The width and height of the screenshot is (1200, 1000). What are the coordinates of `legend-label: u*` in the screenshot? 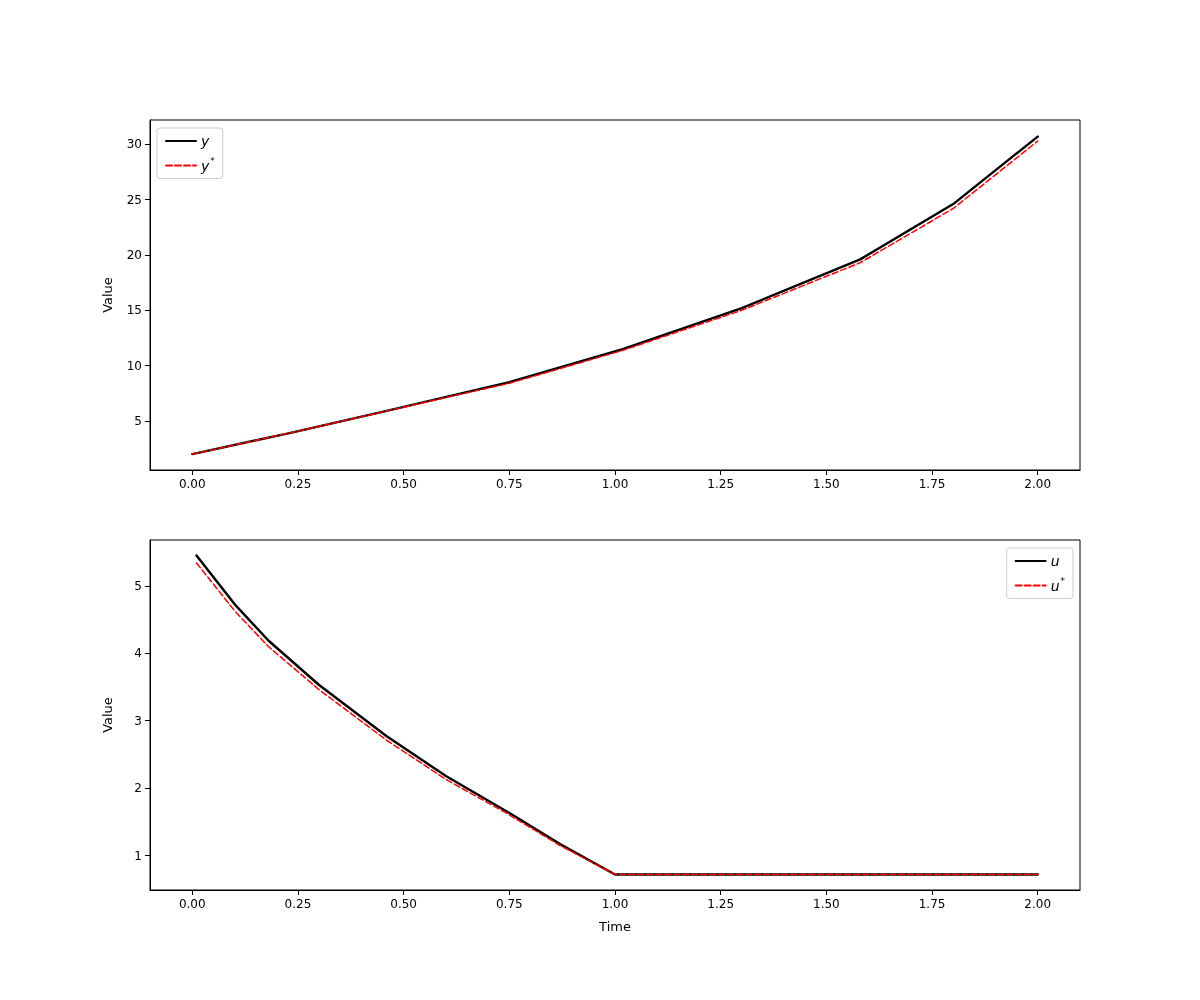 It's located at (1058, 584).